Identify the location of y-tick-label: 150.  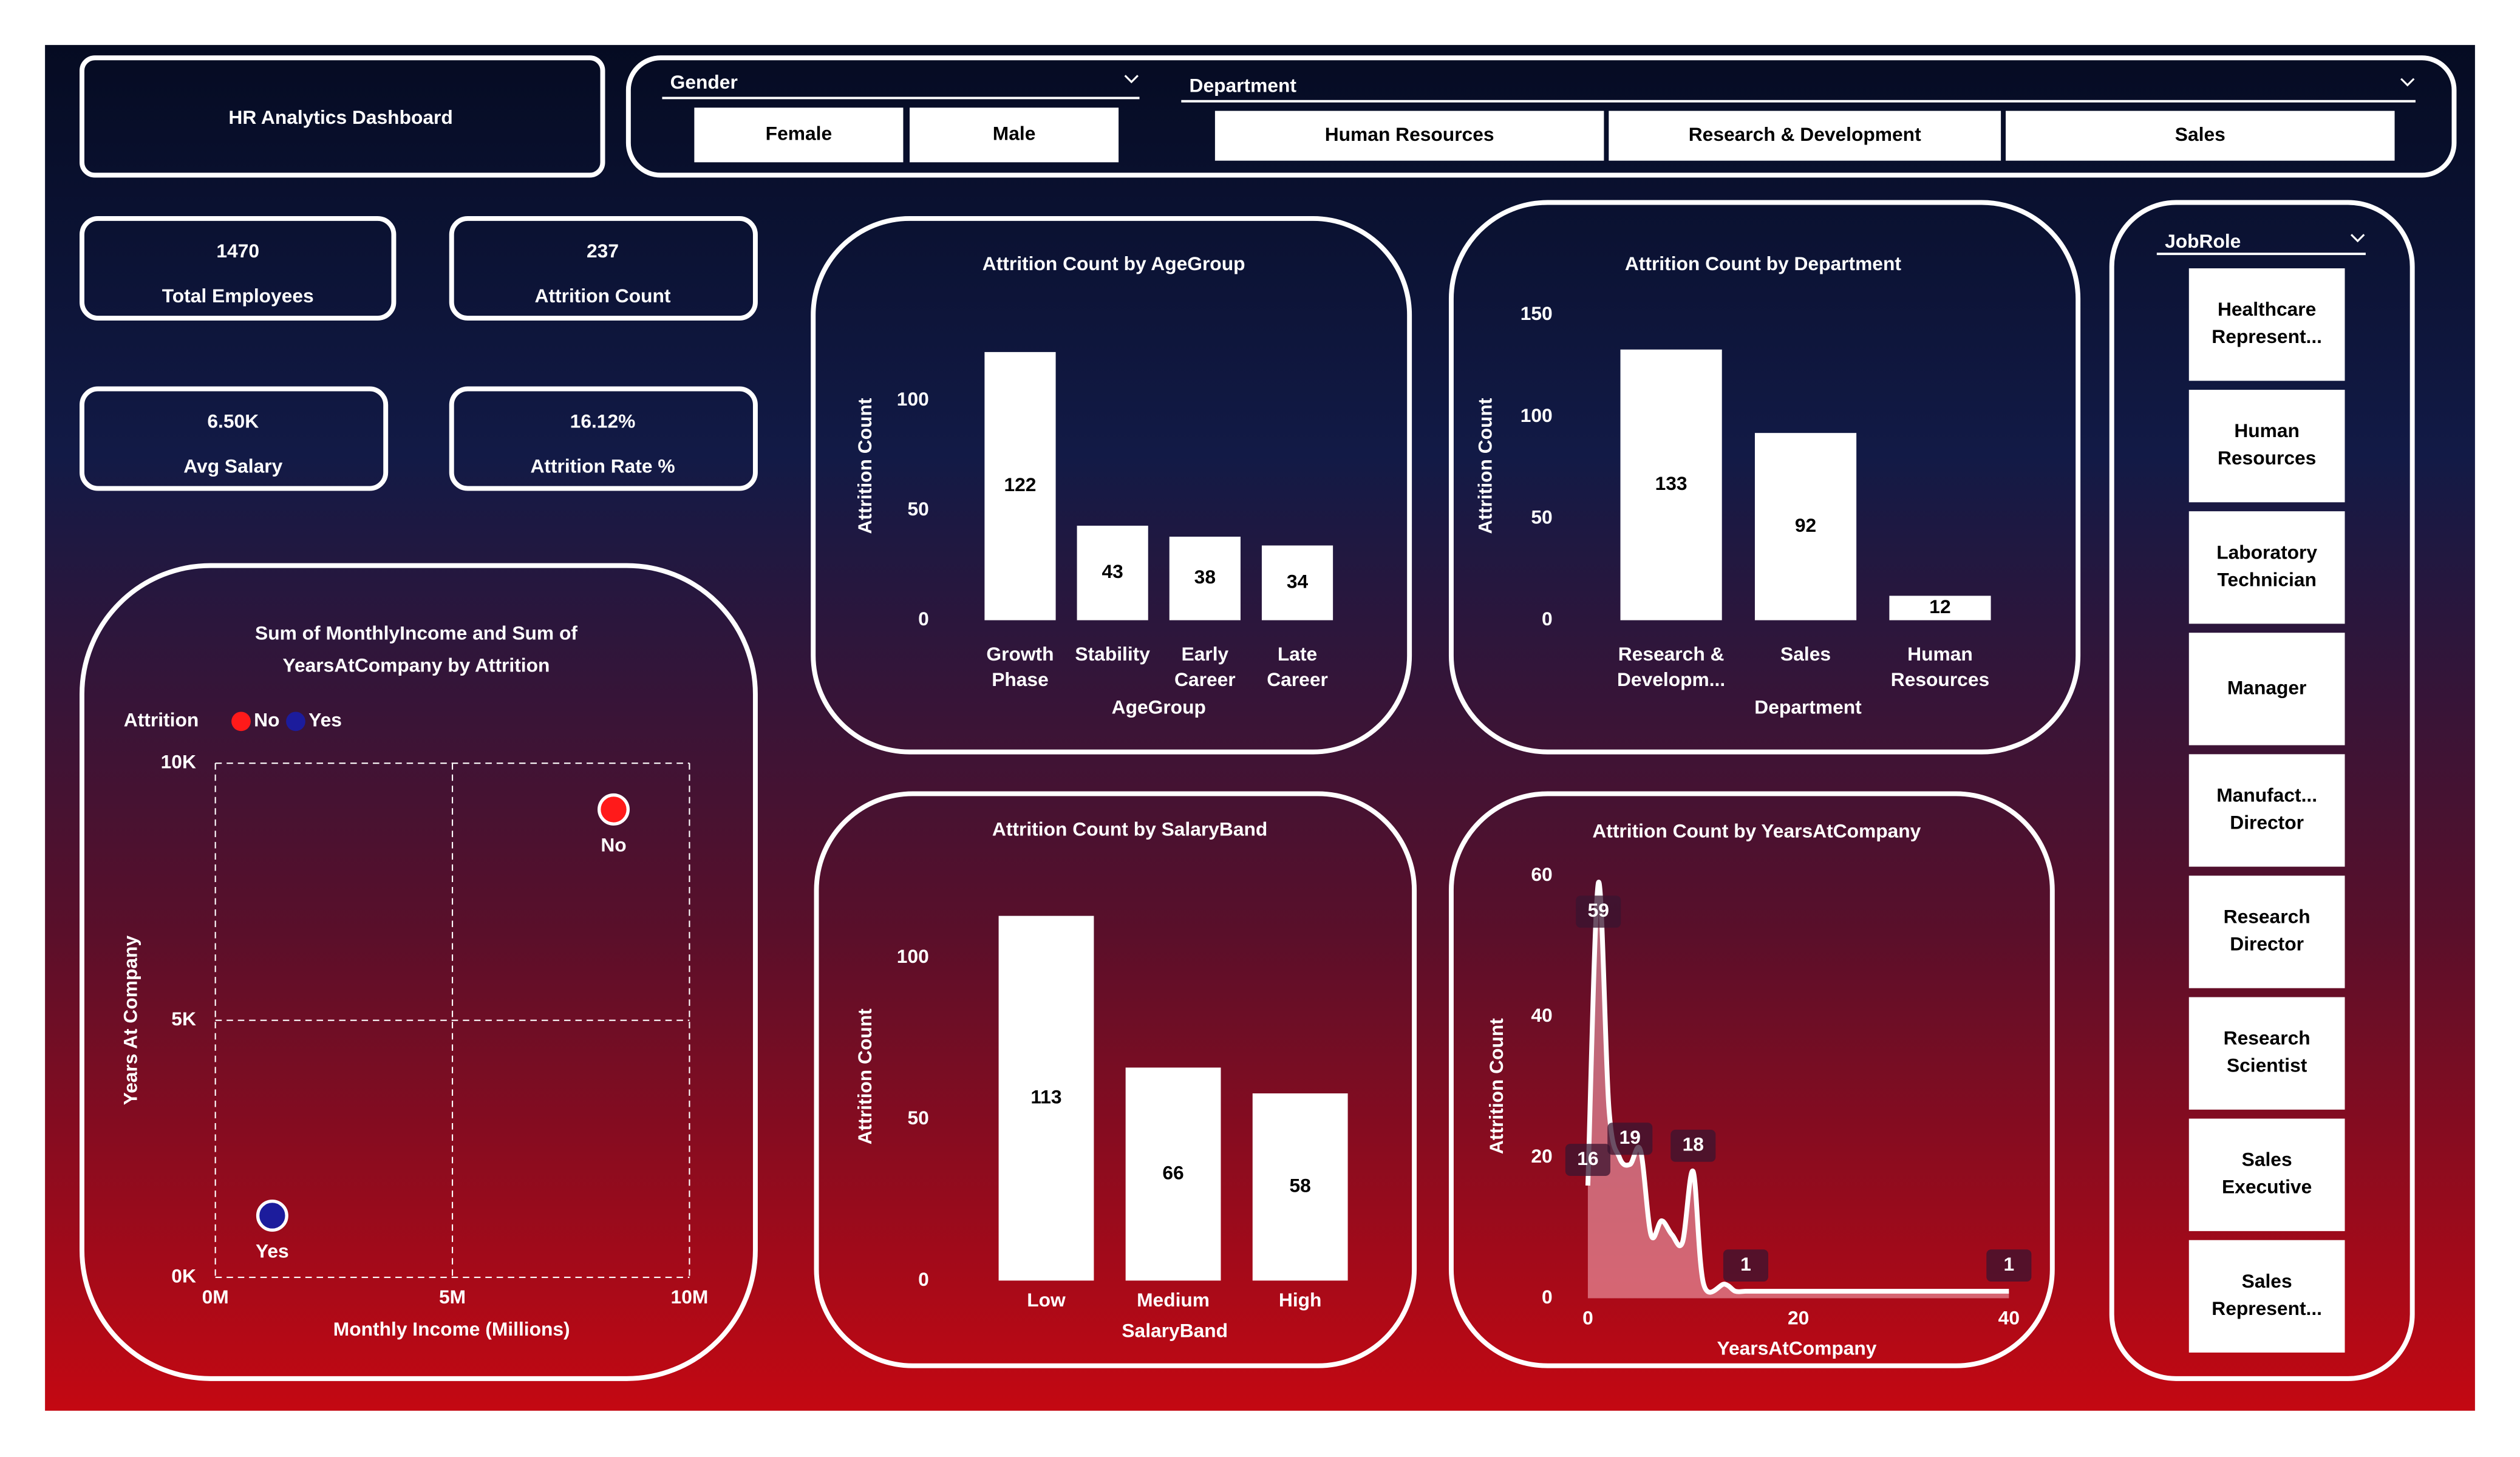
(1537, 313).